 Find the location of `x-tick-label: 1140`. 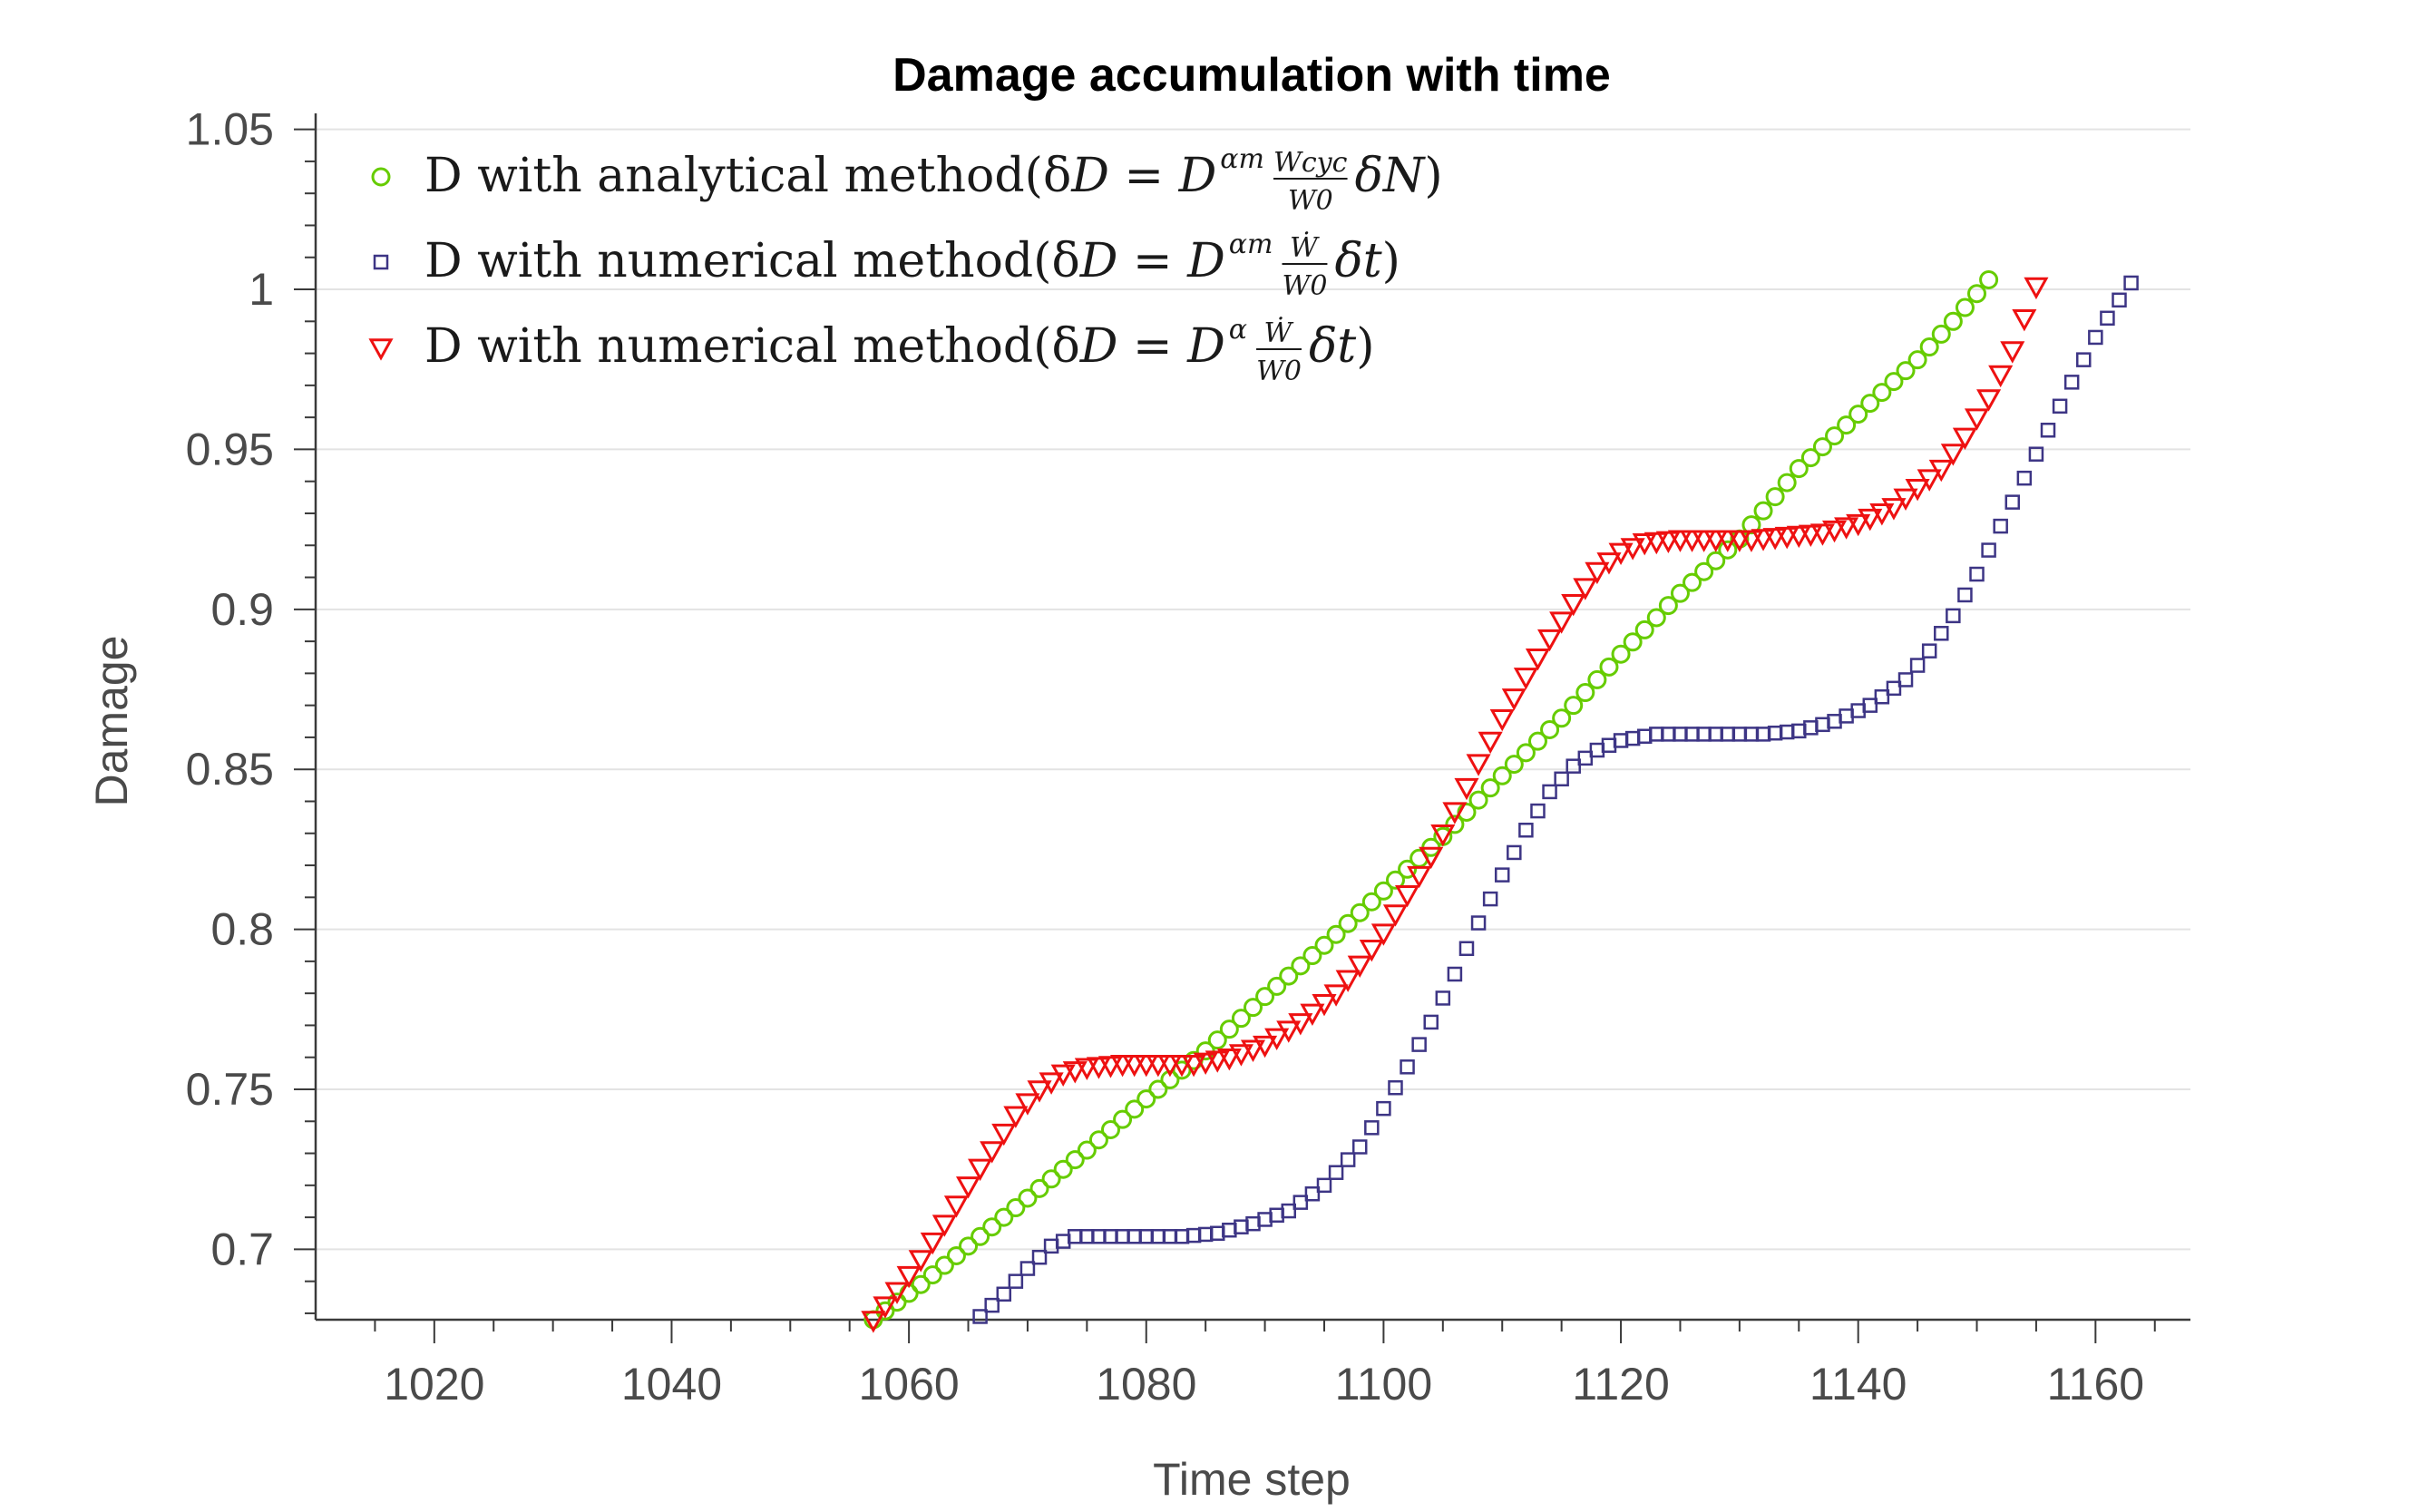

x-tick-label: 1140 is located at coordinates (1858, 1384).